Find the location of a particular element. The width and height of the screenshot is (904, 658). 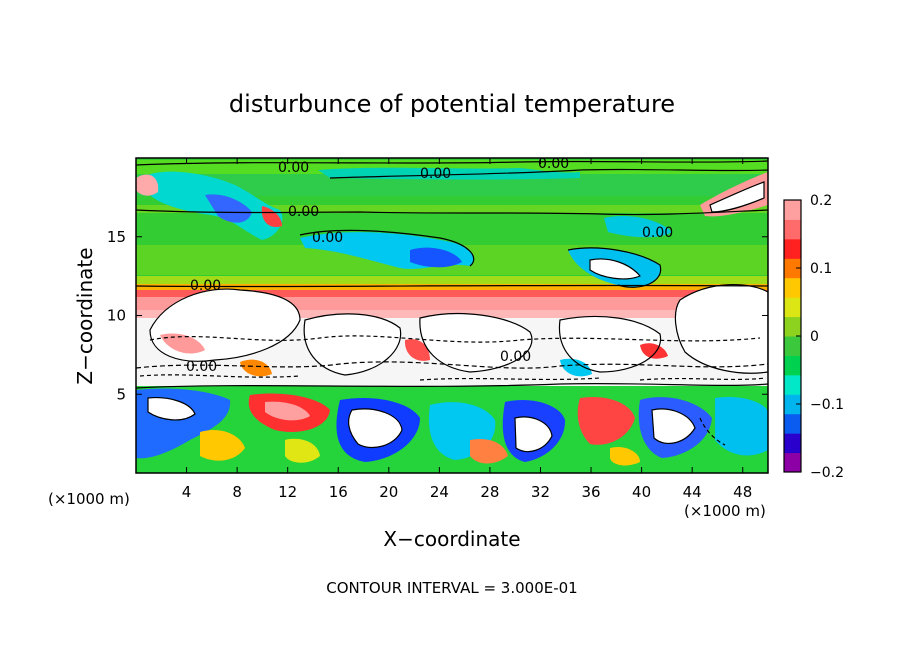

colorbar: 0.2 0.1 0 −0.1 −0.2 is located at coordinates (813, 337).